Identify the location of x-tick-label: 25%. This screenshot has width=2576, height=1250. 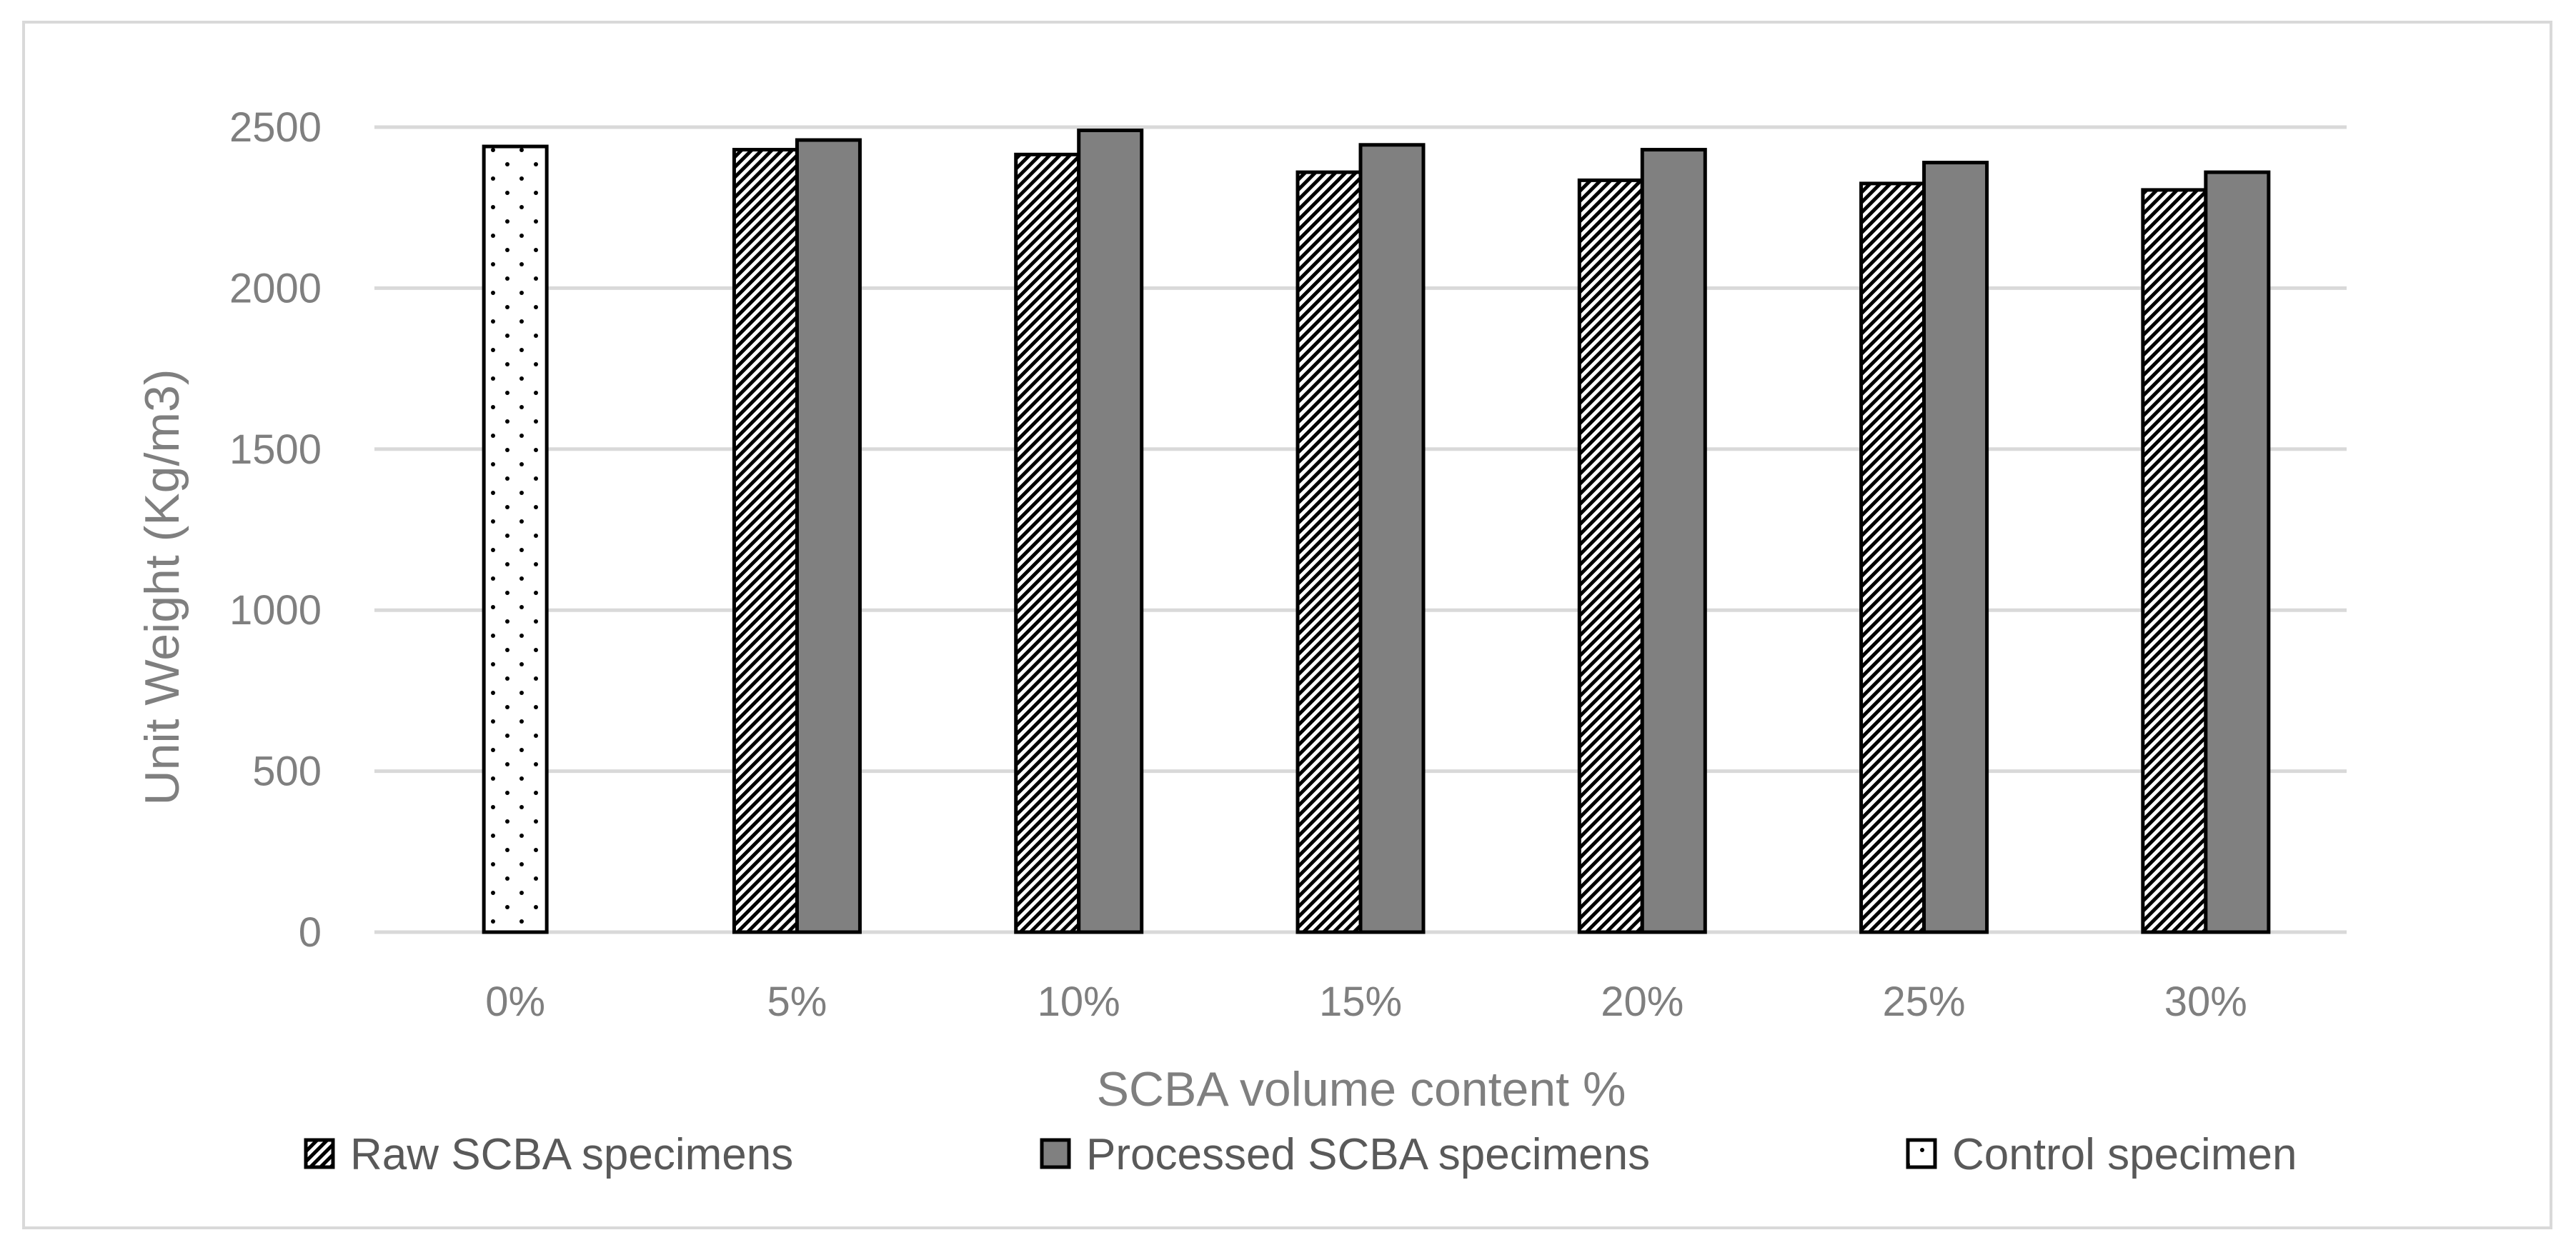
(1924, 1002).